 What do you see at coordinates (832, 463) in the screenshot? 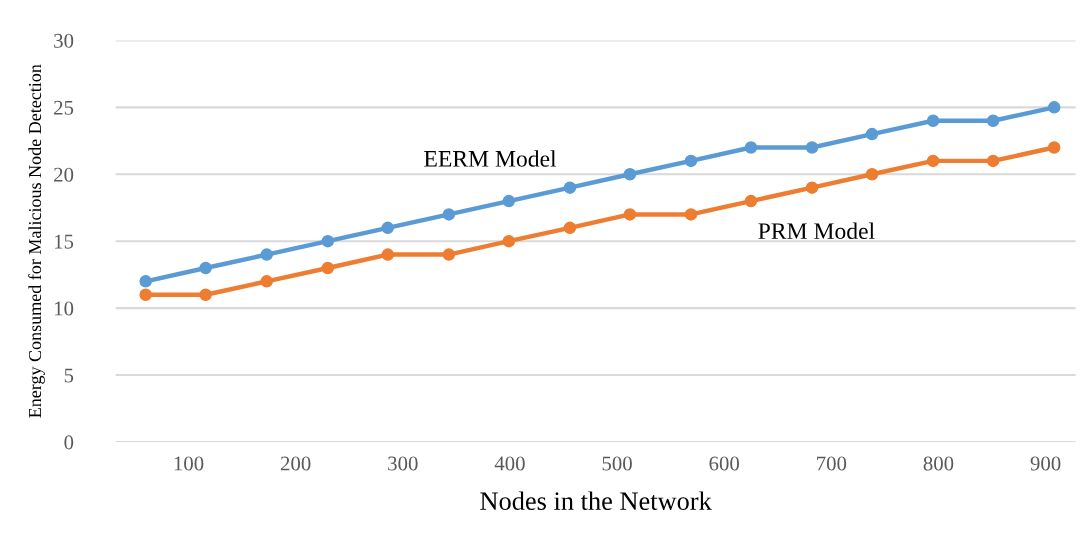
I see `x-tick-label: 700` at bounding box center [832, 463].